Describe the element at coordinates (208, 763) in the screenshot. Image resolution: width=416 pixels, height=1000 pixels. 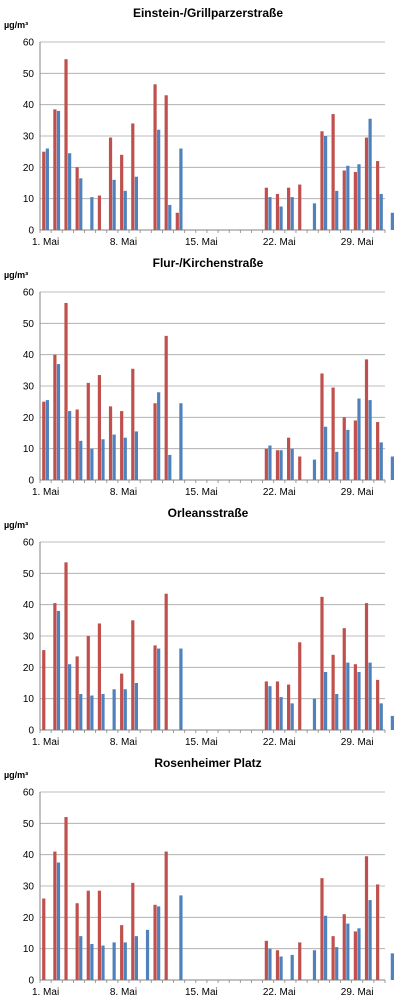
I see `chart-title: Rosenheimer Platz` at that location.